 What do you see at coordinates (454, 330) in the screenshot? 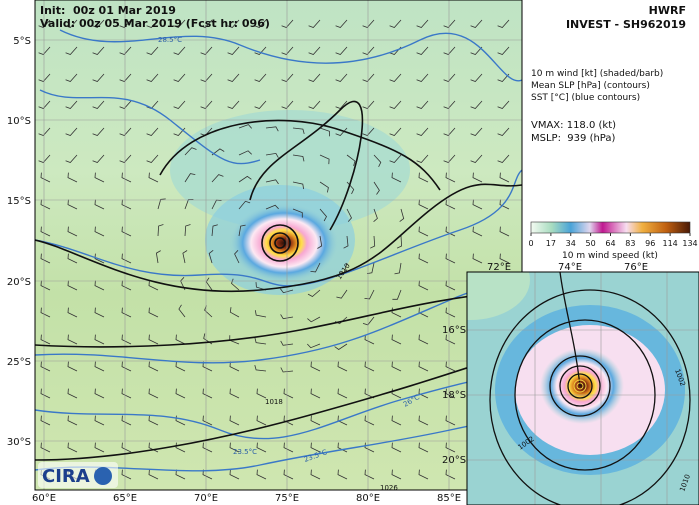
I see `inset-lat-label: 16°S` at bounding box center [454, 330].